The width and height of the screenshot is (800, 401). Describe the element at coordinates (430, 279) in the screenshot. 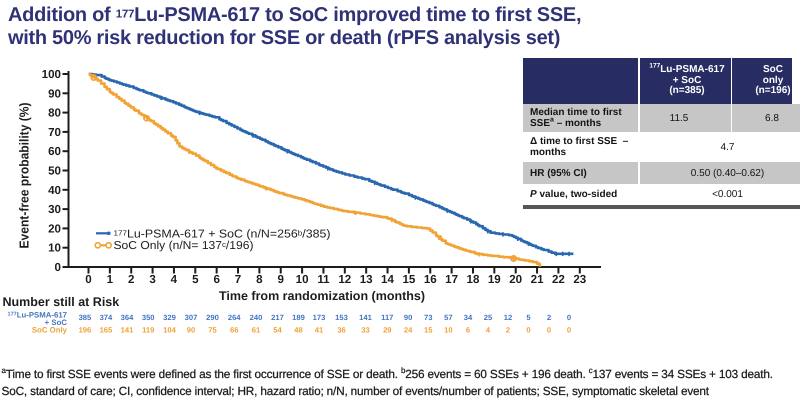

I see `svg-text: 16` at that location.